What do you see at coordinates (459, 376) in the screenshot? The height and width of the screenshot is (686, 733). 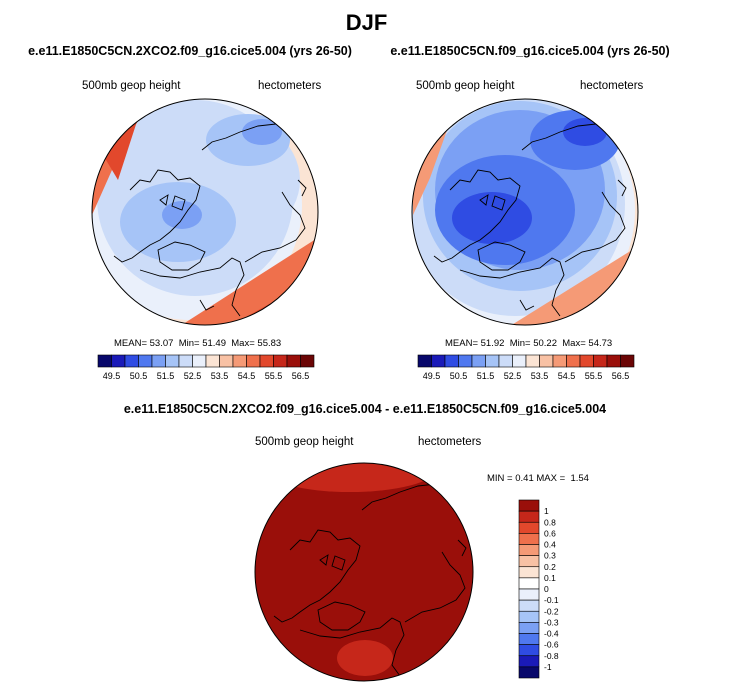 I see `colorbar-2-tick-label-1: 50.5` at bounding box center [459, 376].